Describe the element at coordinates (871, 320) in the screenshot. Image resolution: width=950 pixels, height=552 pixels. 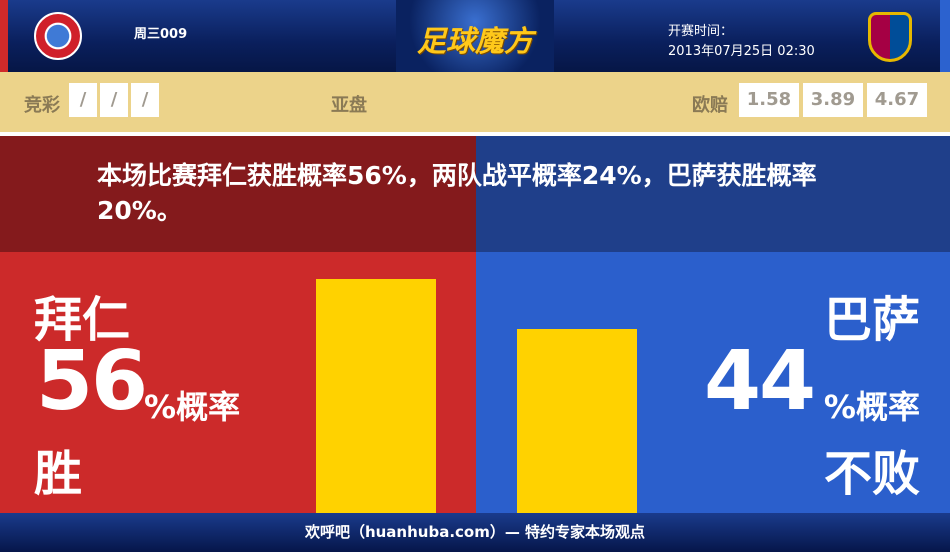
I see `away-name: 巴萨` at that location.